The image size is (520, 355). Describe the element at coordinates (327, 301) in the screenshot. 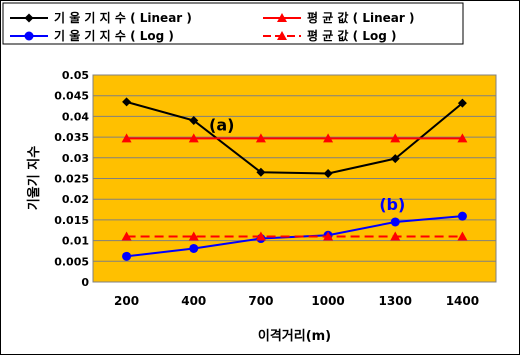

I see `x-tick-label: 1000` at that location.